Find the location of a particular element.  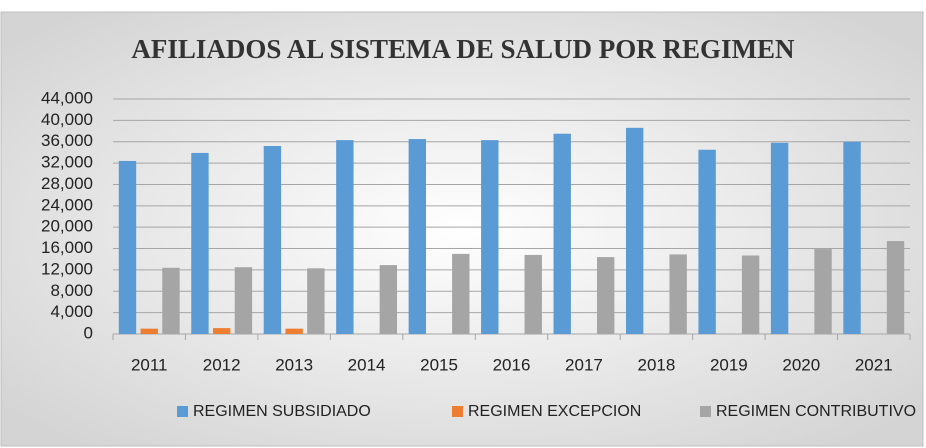

y-tick-label: 40,000 is located at coordinates (67, 119).